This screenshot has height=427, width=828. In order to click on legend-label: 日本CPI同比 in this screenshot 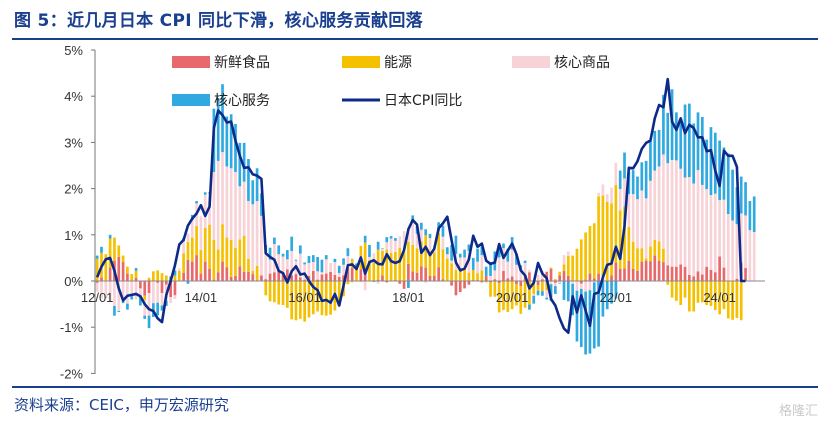, I will do `click(423, 101)`.